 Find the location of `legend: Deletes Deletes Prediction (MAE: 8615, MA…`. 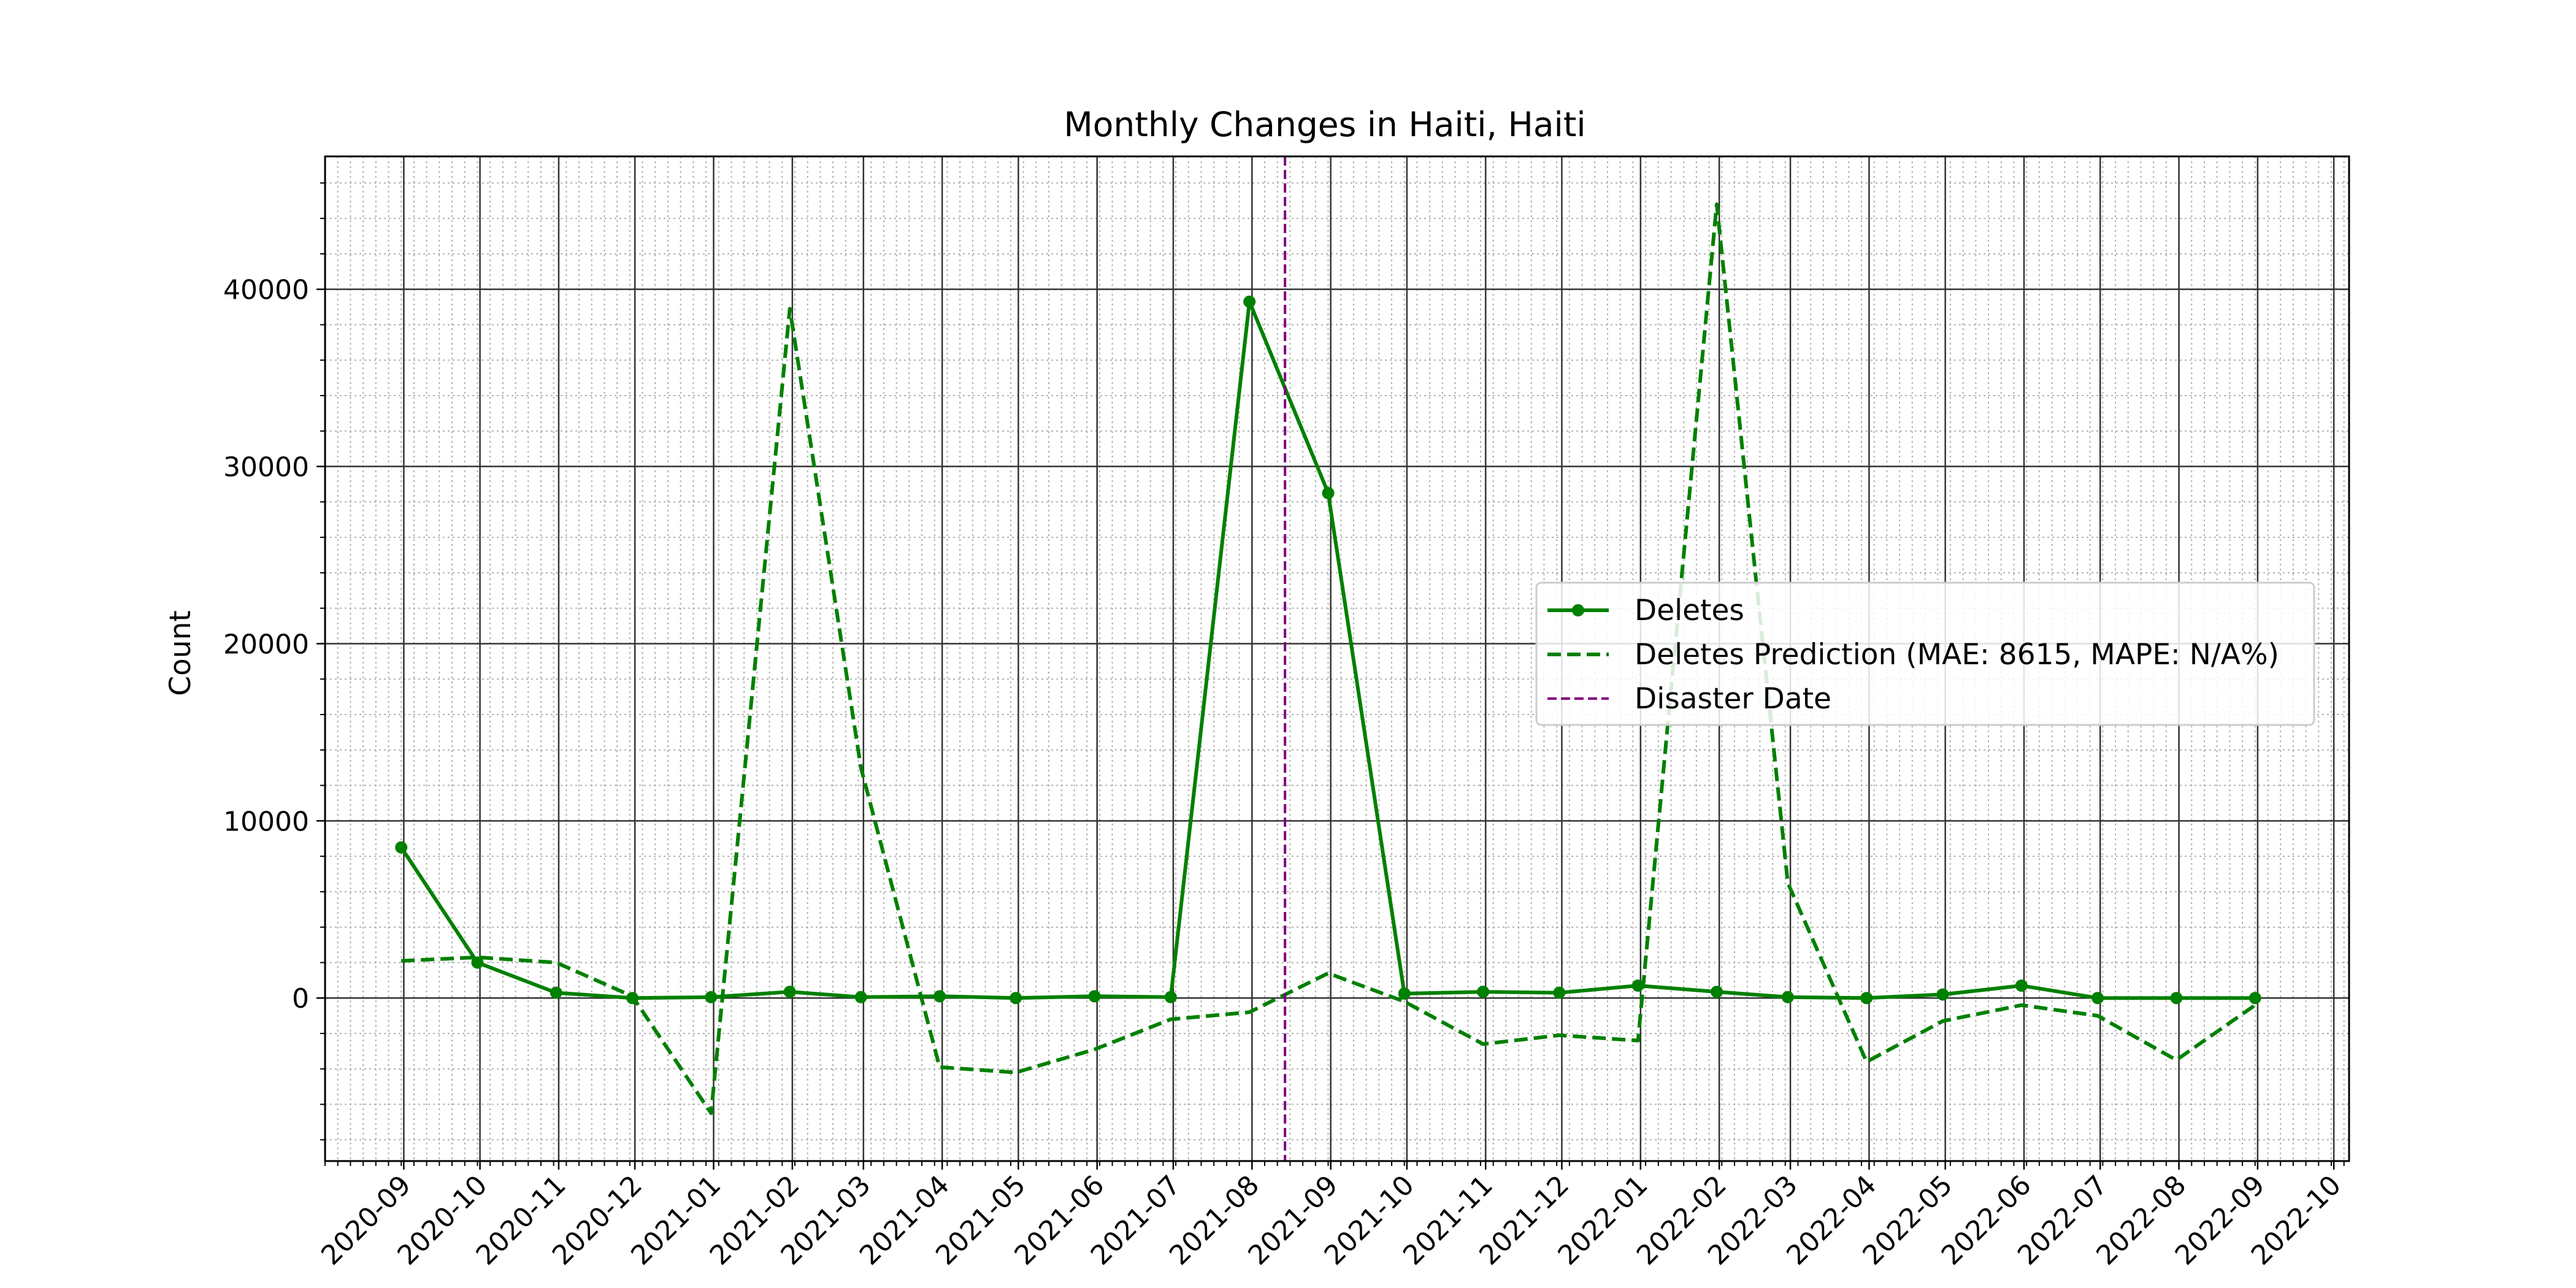

legend: Deletes Deletes Prediction (MAE: 8615, MA… is located at coordinates (1925, 653).